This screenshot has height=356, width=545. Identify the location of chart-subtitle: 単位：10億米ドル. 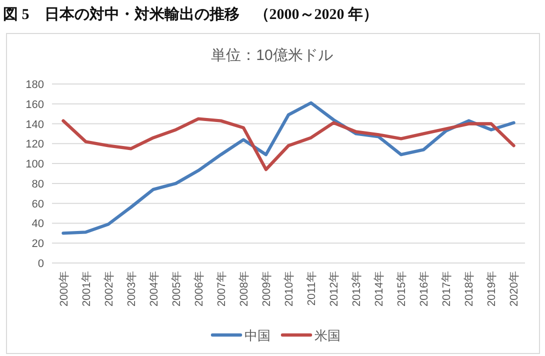
(272, 55).